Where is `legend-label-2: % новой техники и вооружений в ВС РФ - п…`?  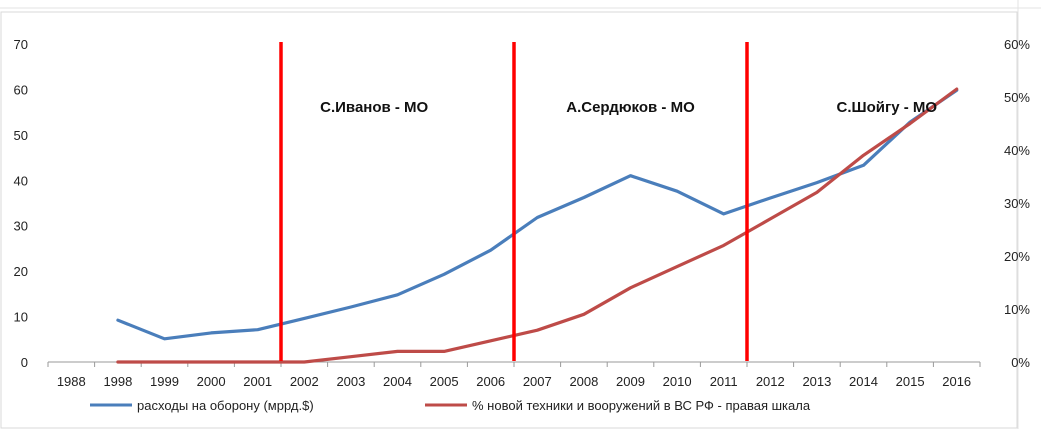
legend-label-2: % новой техники и вооружений в ВС РФ - п… is located at coordinates (641, 405).